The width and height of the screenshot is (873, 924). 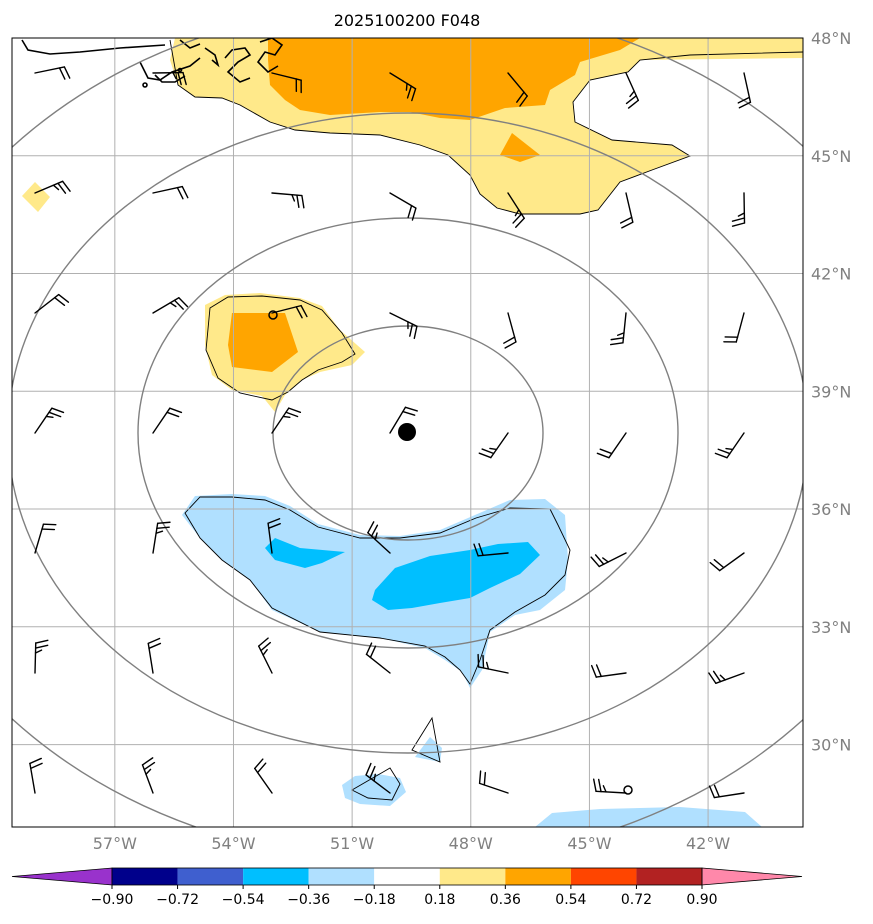 What do you see at coordinates (308, 900) in the screenshot?
I see `colorbar-tick-label: −0.36` at bounding box center [308, 900].